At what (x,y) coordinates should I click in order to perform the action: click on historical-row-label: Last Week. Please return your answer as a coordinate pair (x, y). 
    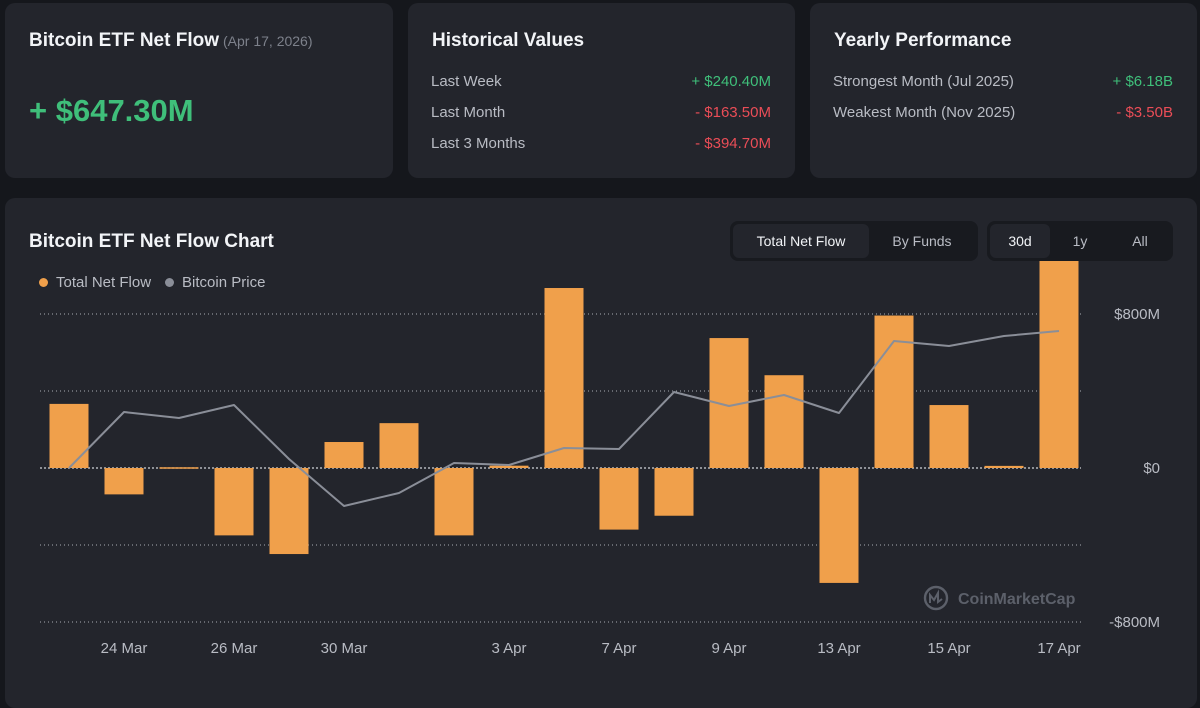
    Looking at the image, I should click on (466, 81).